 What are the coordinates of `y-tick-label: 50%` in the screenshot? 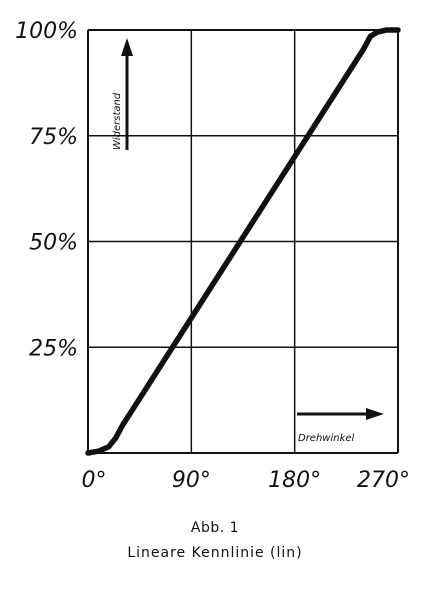 It's located at (53, 243).